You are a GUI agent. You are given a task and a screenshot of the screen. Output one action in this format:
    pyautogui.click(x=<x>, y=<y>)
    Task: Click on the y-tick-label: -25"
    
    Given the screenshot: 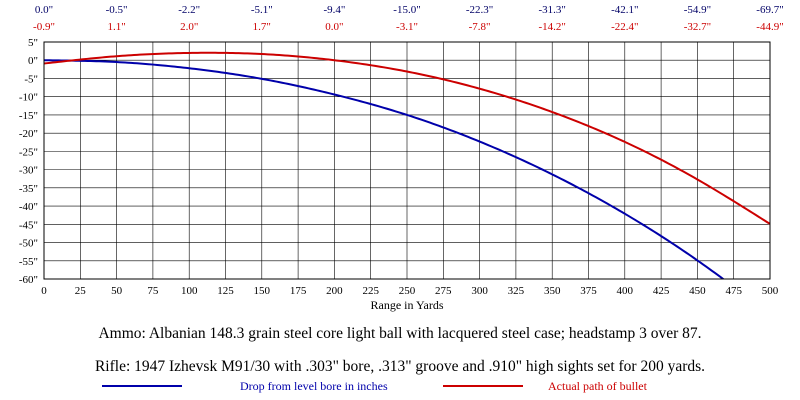 What is the action you would take?
    pyautogui.click(x=28, y=152)
    